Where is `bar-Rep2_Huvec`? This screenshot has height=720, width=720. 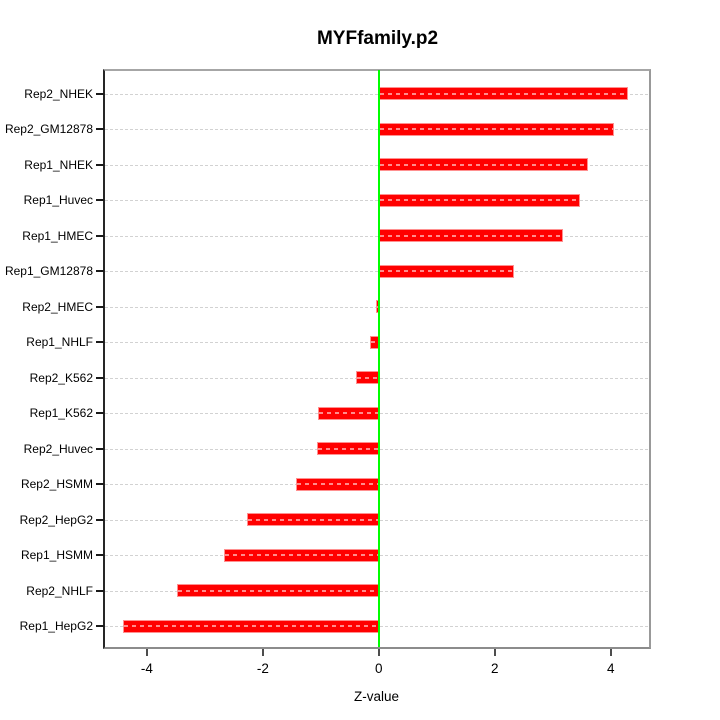
bar-Rep2_Huvec is located at coordinates (348, 448).